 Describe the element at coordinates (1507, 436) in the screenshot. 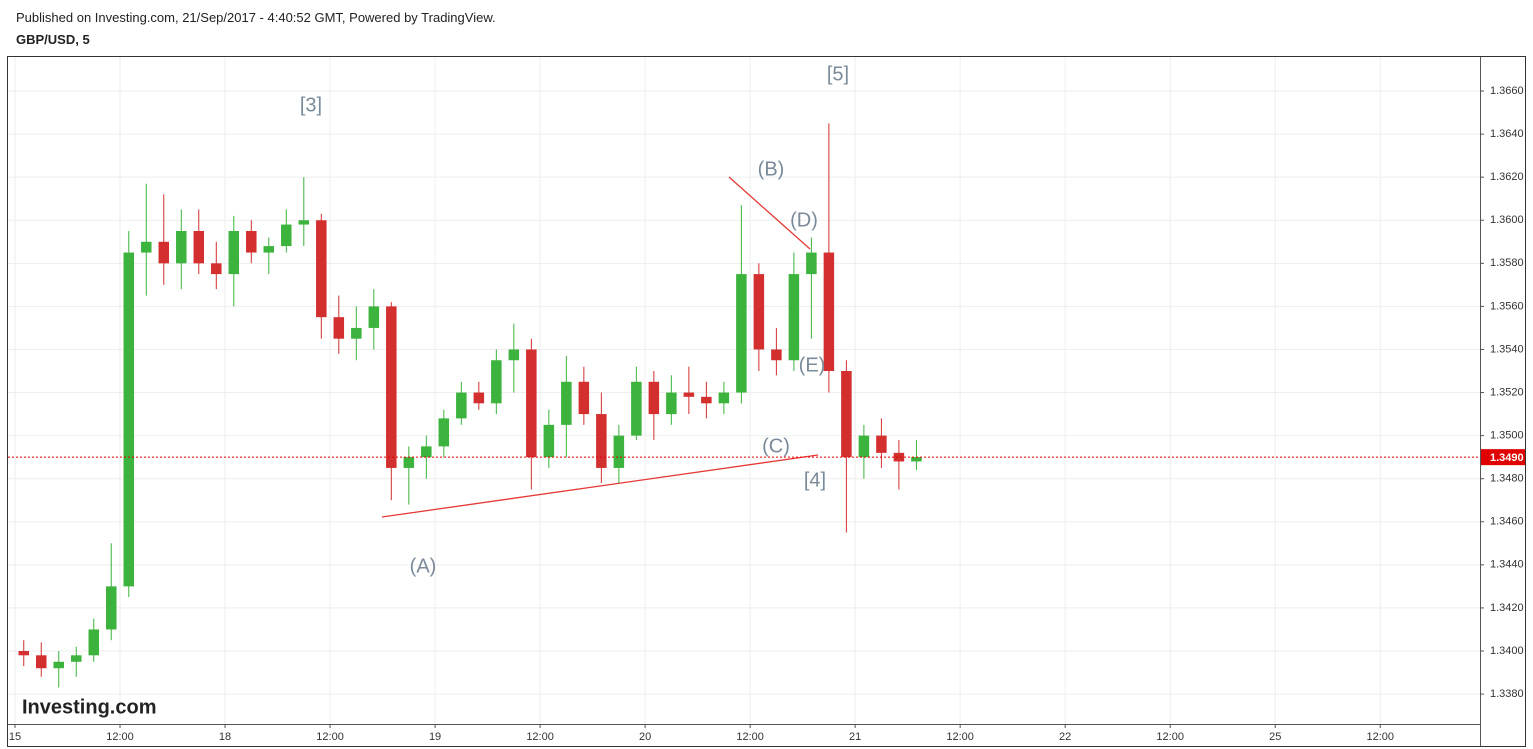

I see `y-tick-label: 1.3500` at that location.